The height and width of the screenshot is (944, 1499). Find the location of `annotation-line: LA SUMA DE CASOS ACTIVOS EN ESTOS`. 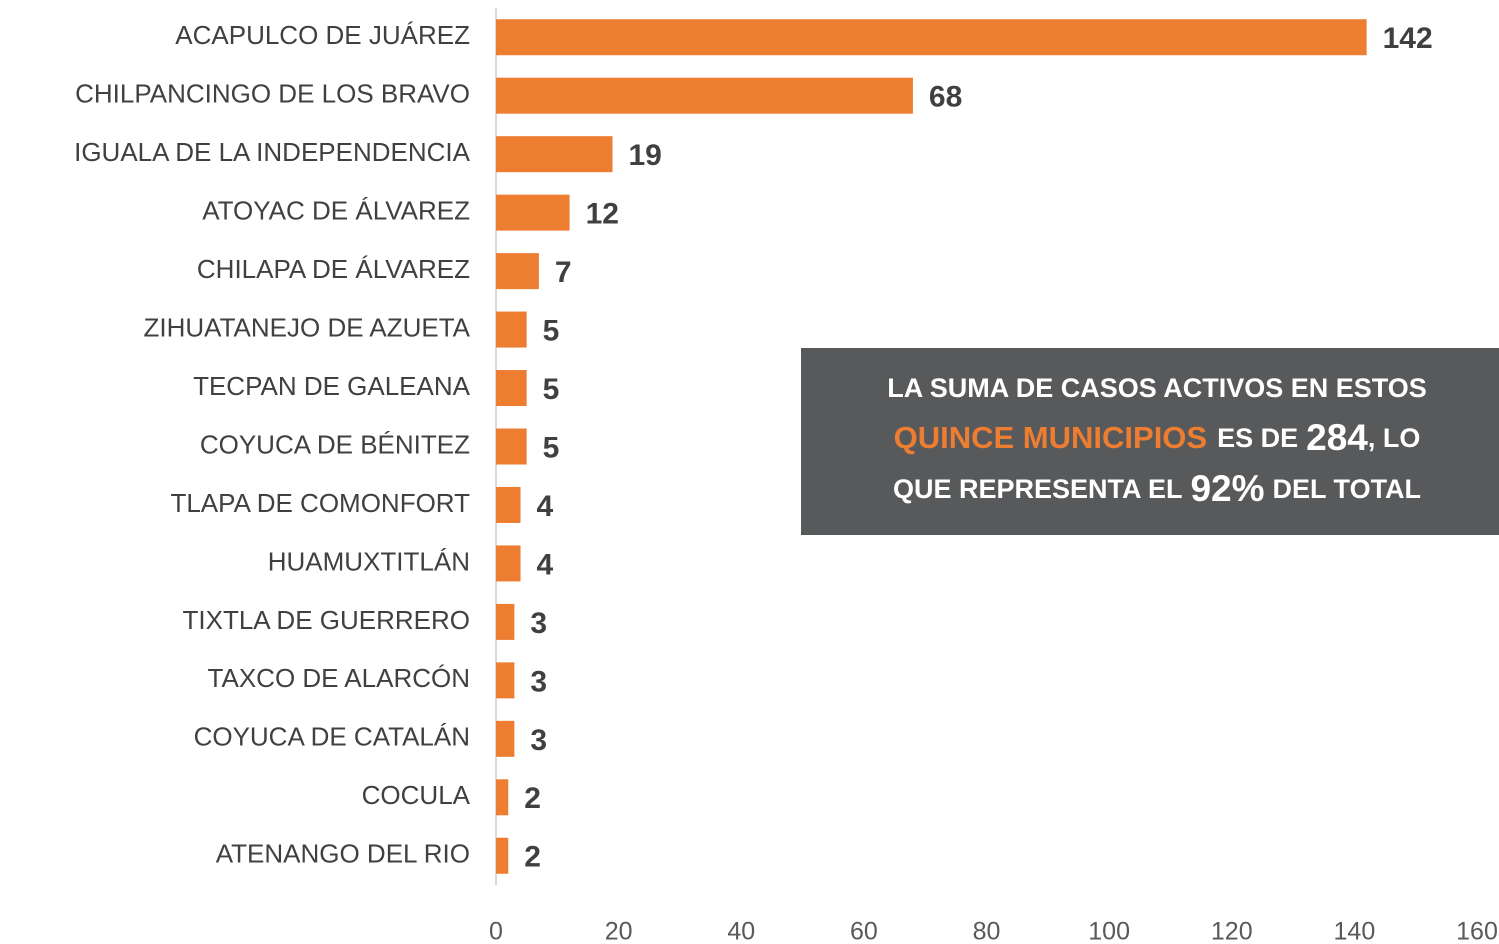

annotation-line: LA SUMA DE CASOS ACTIVOS EN ESTOS is located at coordinates (1157, 388).